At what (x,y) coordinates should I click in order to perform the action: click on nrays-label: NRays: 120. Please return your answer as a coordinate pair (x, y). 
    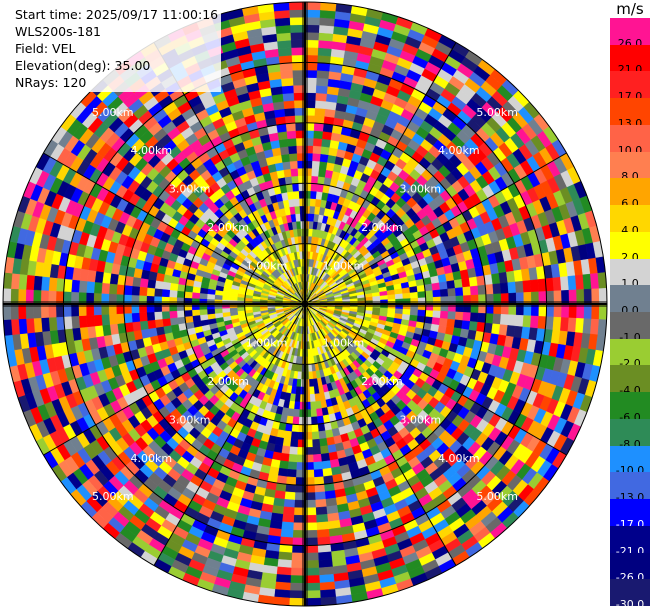
    Looking at the image, I should click on (116, 82).